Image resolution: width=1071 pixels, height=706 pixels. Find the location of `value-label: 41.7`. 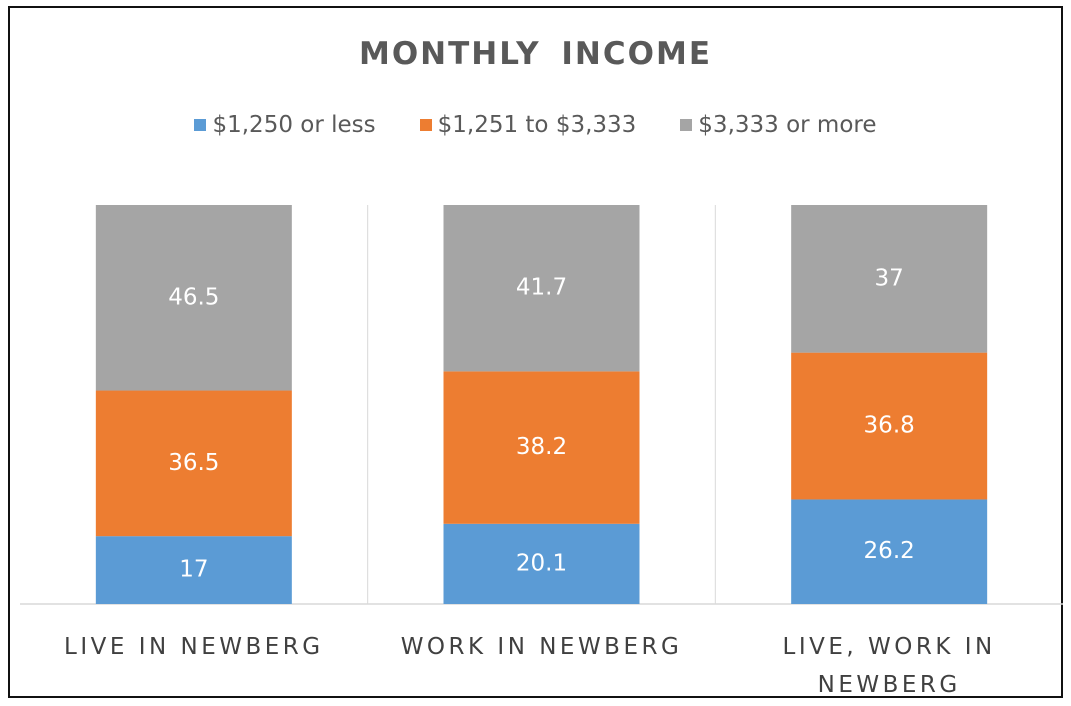

value-label: 41.7 is located at coordinates (541, 288).